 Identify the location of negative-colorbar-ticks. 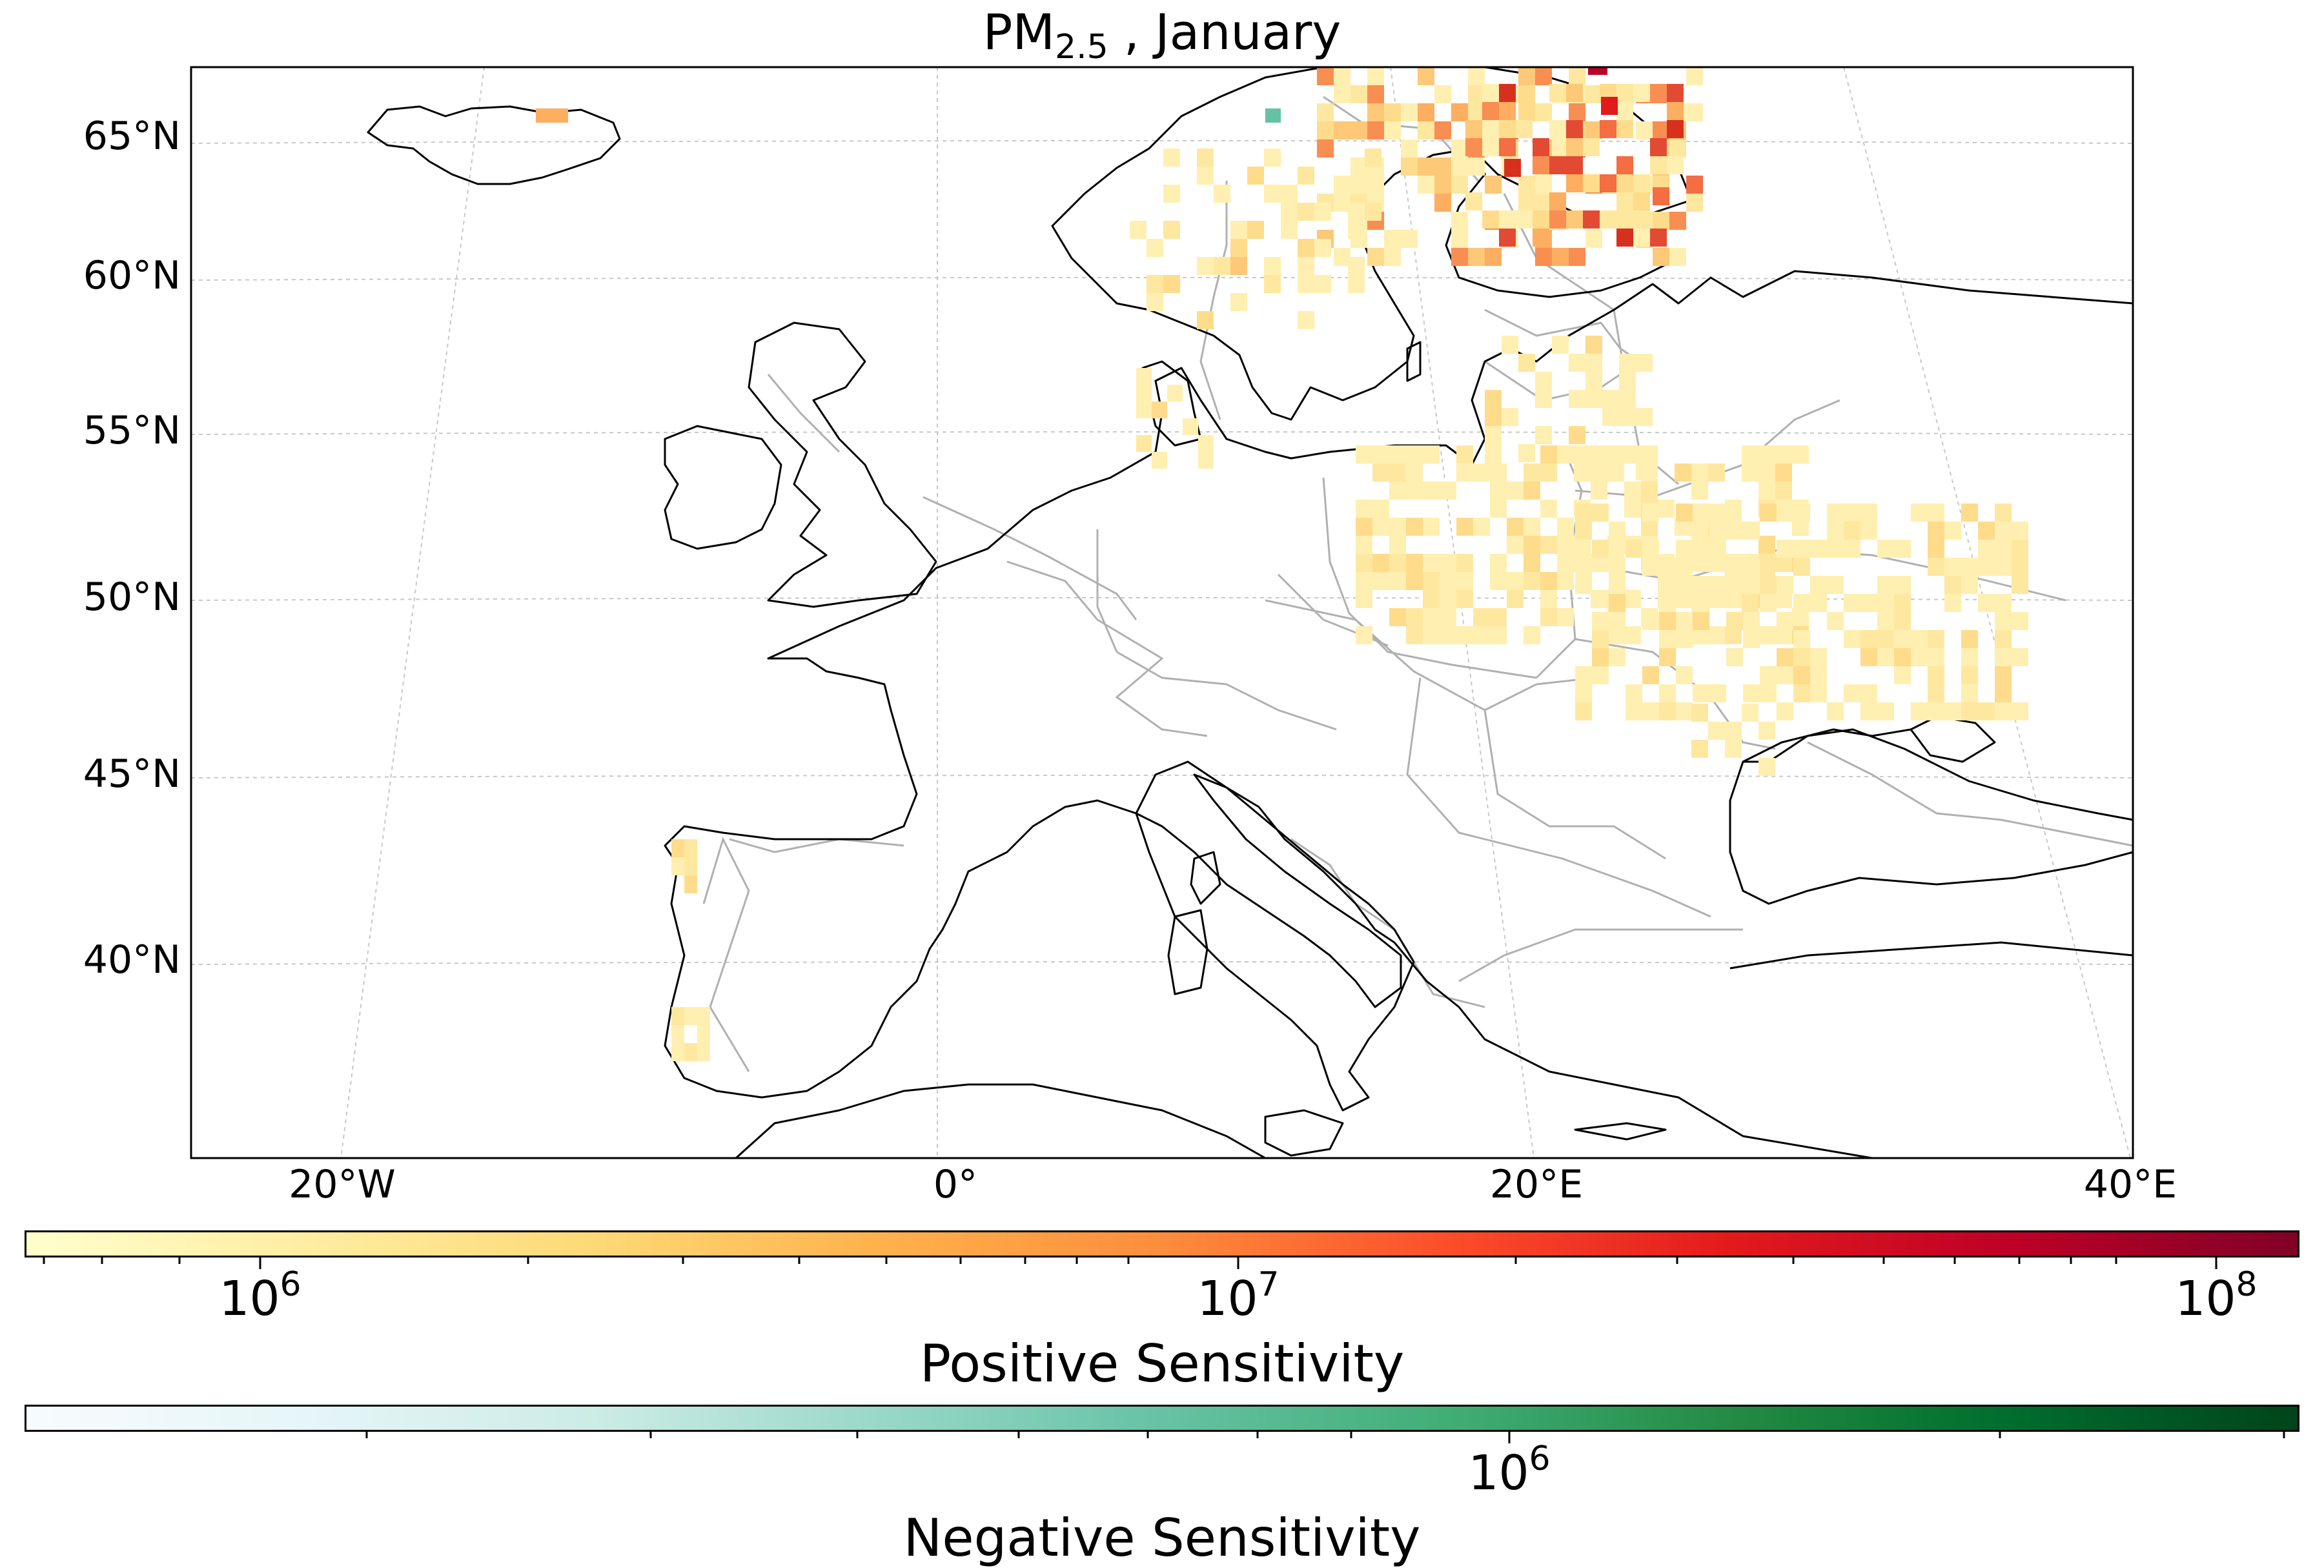
(1325, 1437).